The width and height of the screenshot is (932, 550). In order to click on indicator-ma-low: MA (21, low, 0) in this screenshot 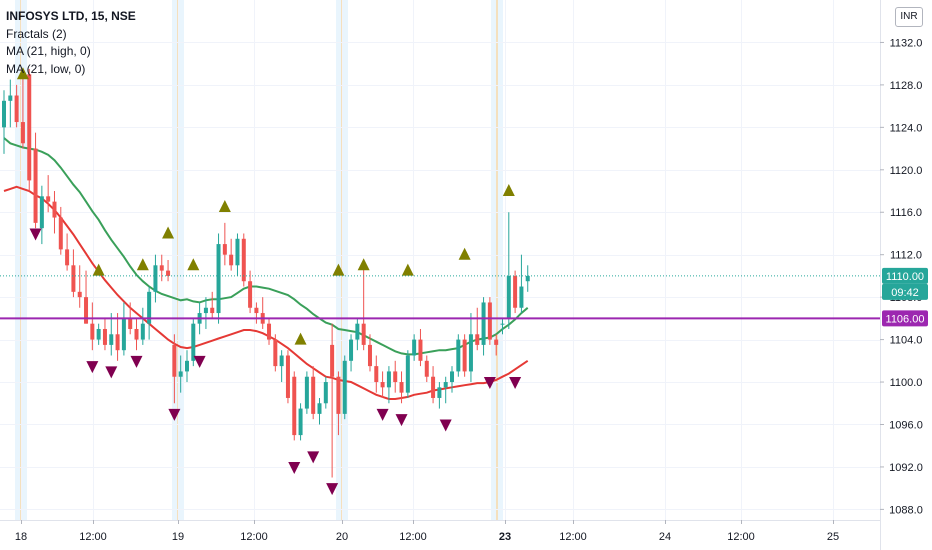, I will do `click(46, 68)`.